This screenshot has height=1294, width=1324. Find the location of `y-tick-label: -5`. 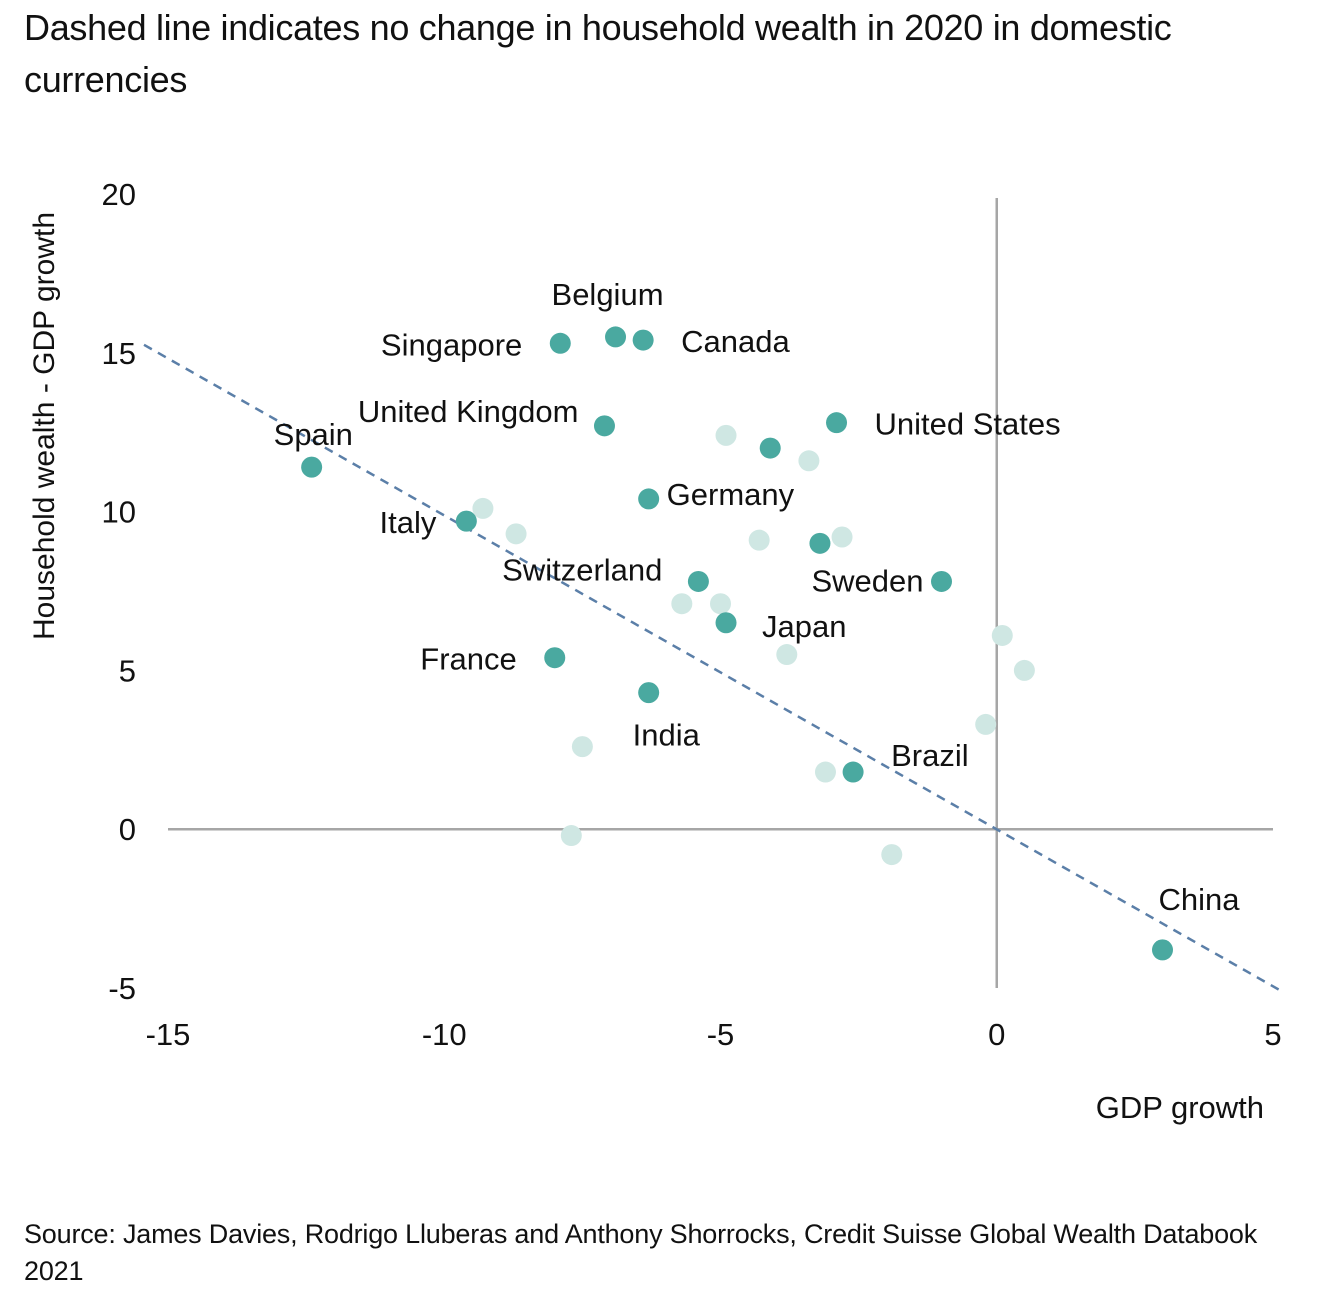

y-tick-label: -5 is located at coordinates (122, 988).